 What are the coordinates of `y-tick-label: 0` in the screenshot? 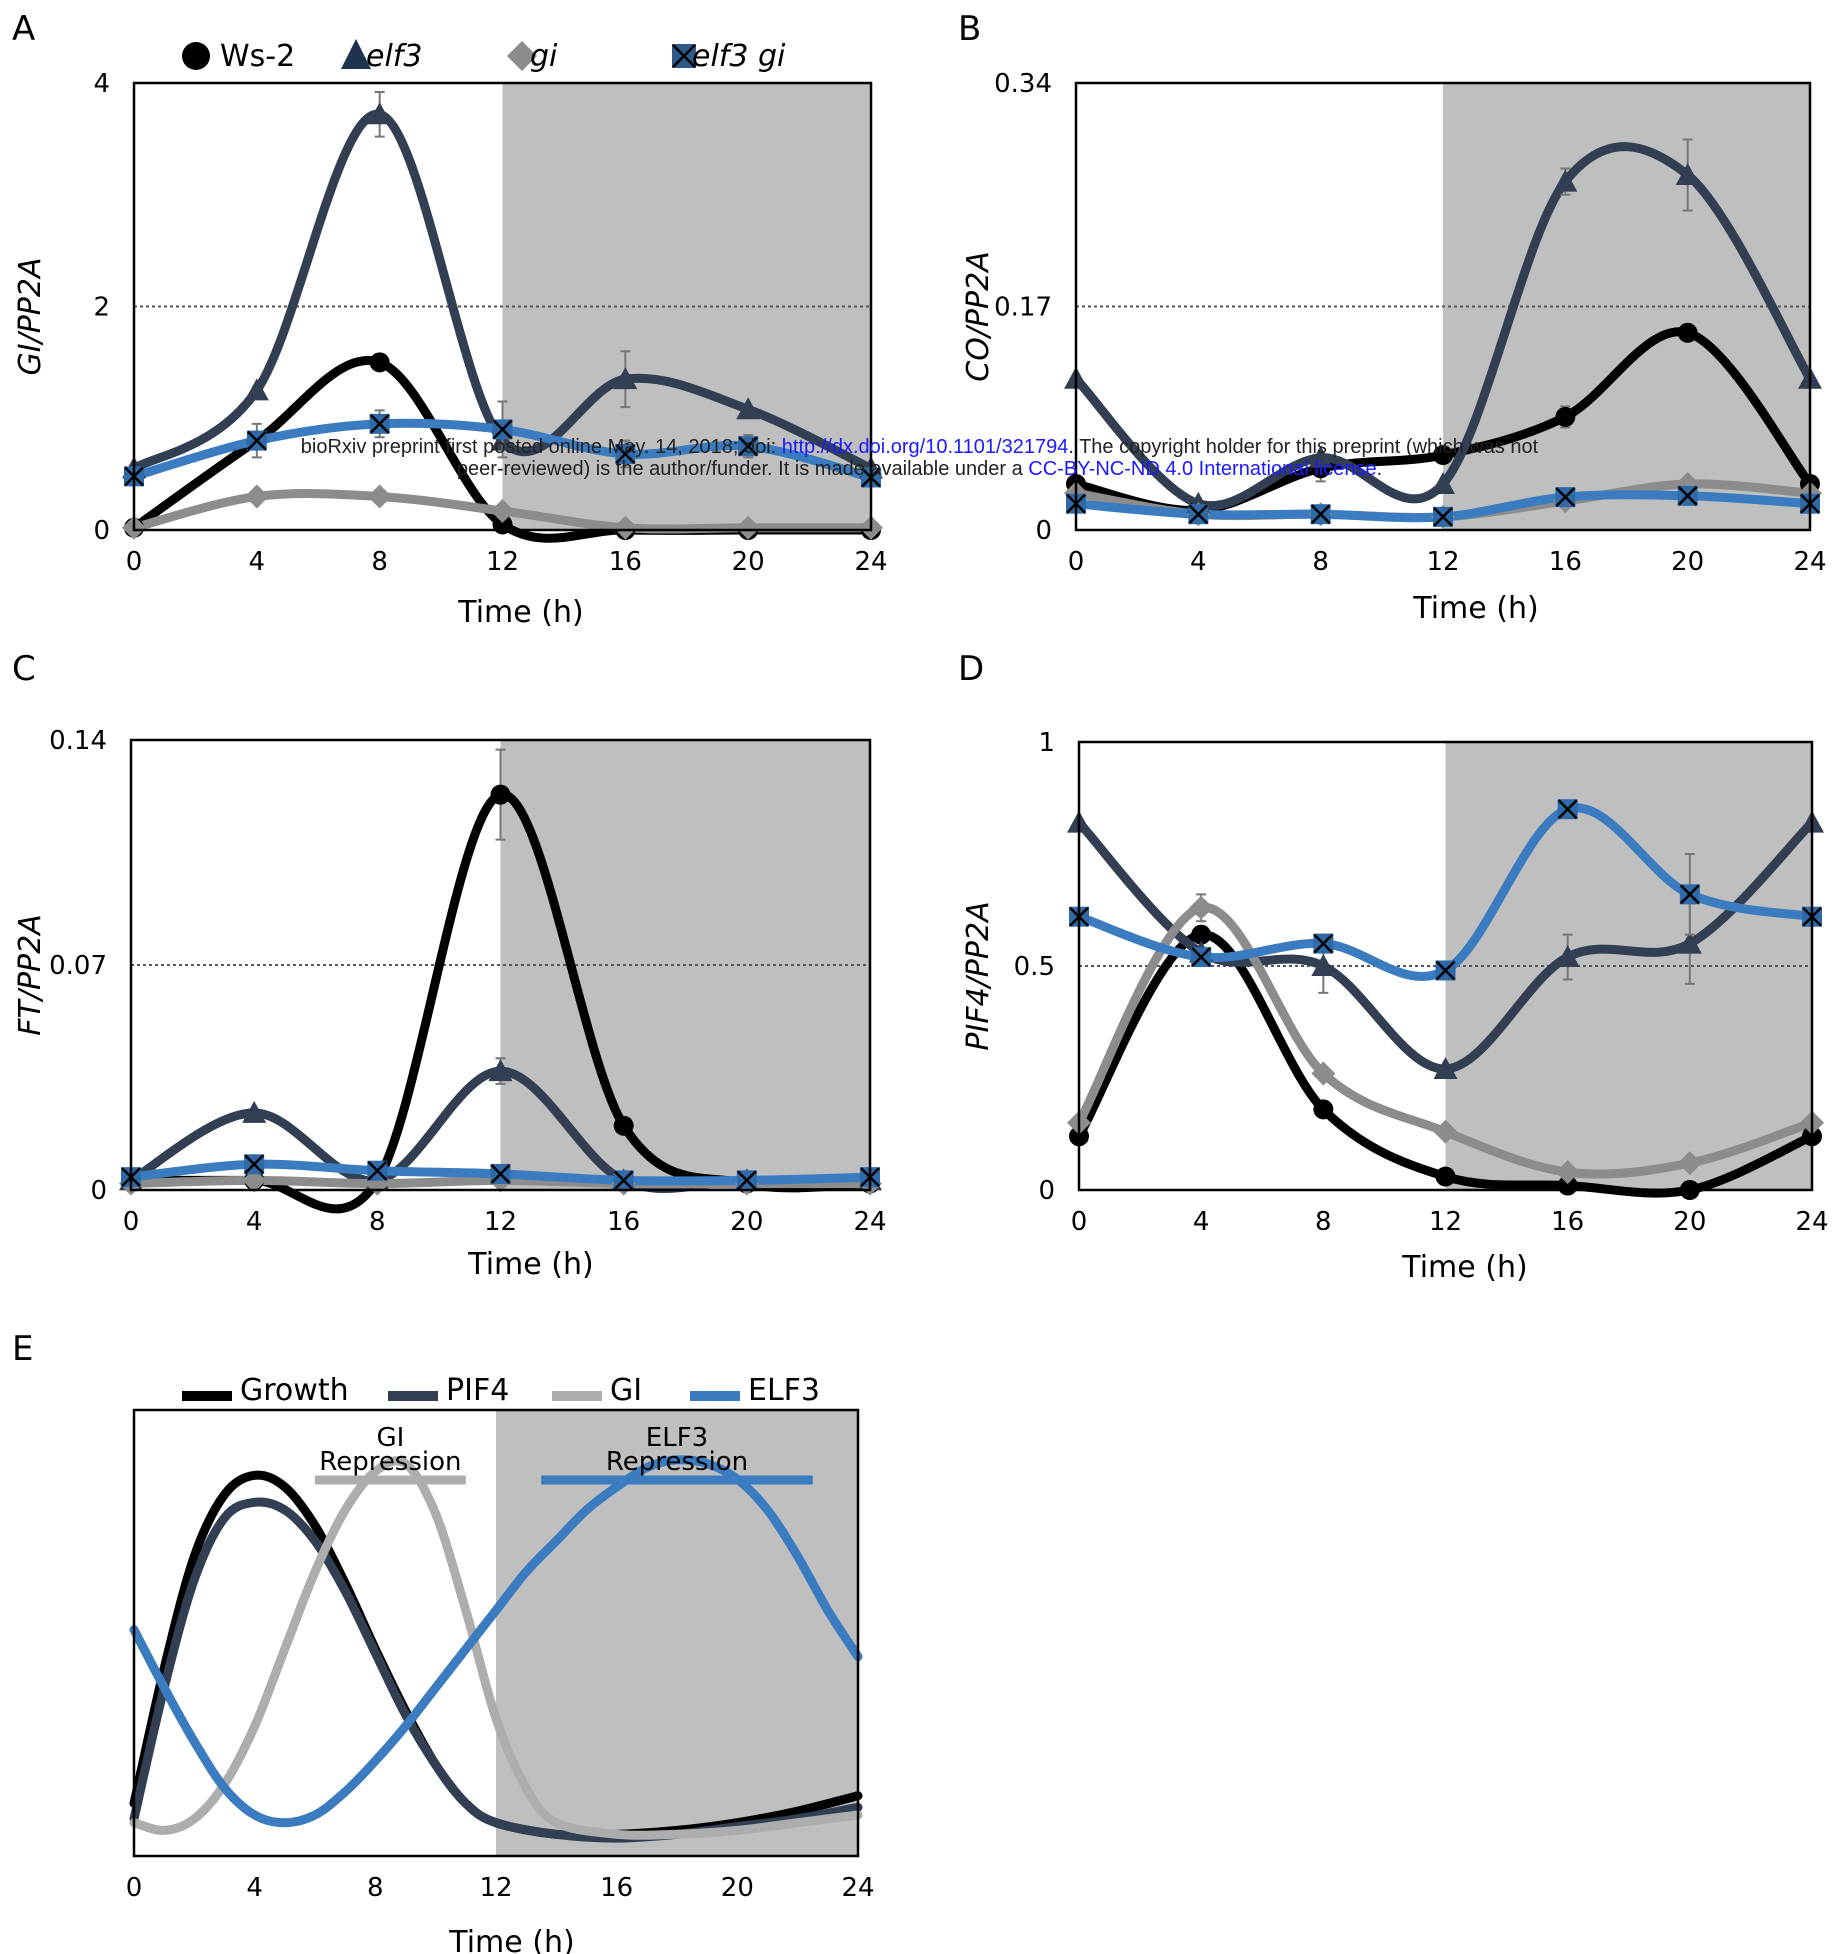 It's located at (101, 531).